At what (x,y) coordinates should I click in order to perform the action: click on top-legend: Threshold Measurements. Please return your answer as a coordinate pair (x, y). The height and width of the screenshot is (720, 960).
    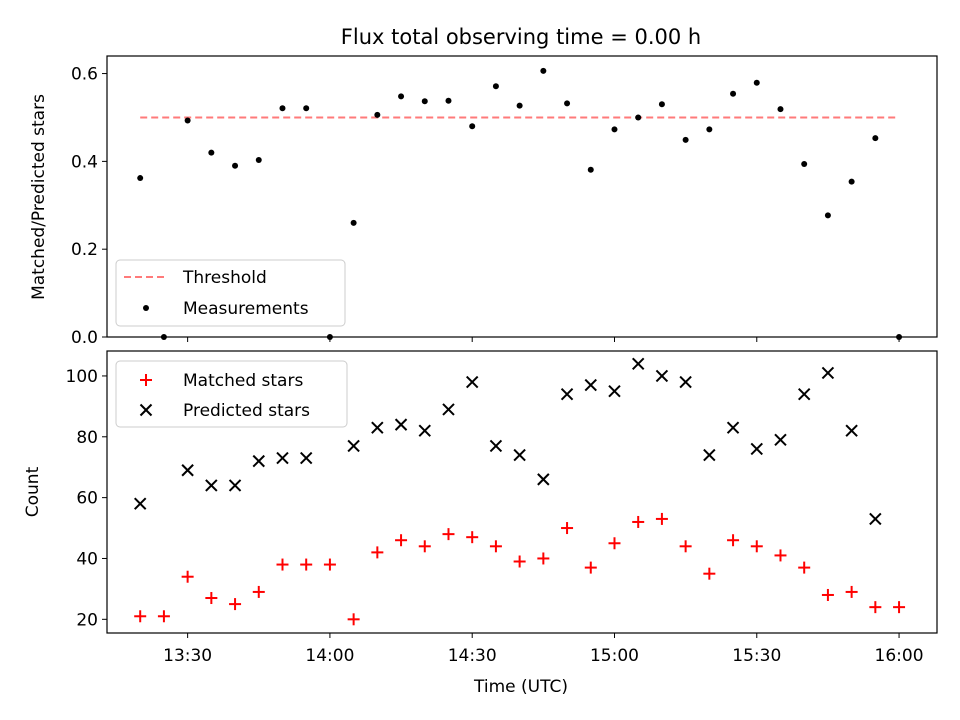
    Looking at the image, I should click on (230, 293).